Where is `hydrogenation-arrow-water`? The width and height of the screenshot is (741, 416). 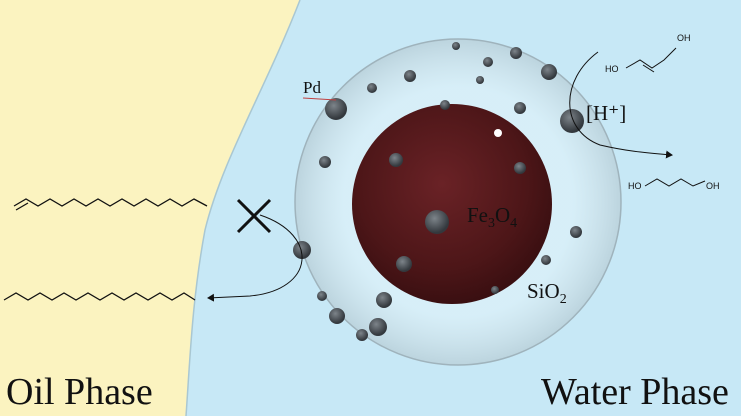 hydrogenation-arrow-water is located at coordinates (621, 105).